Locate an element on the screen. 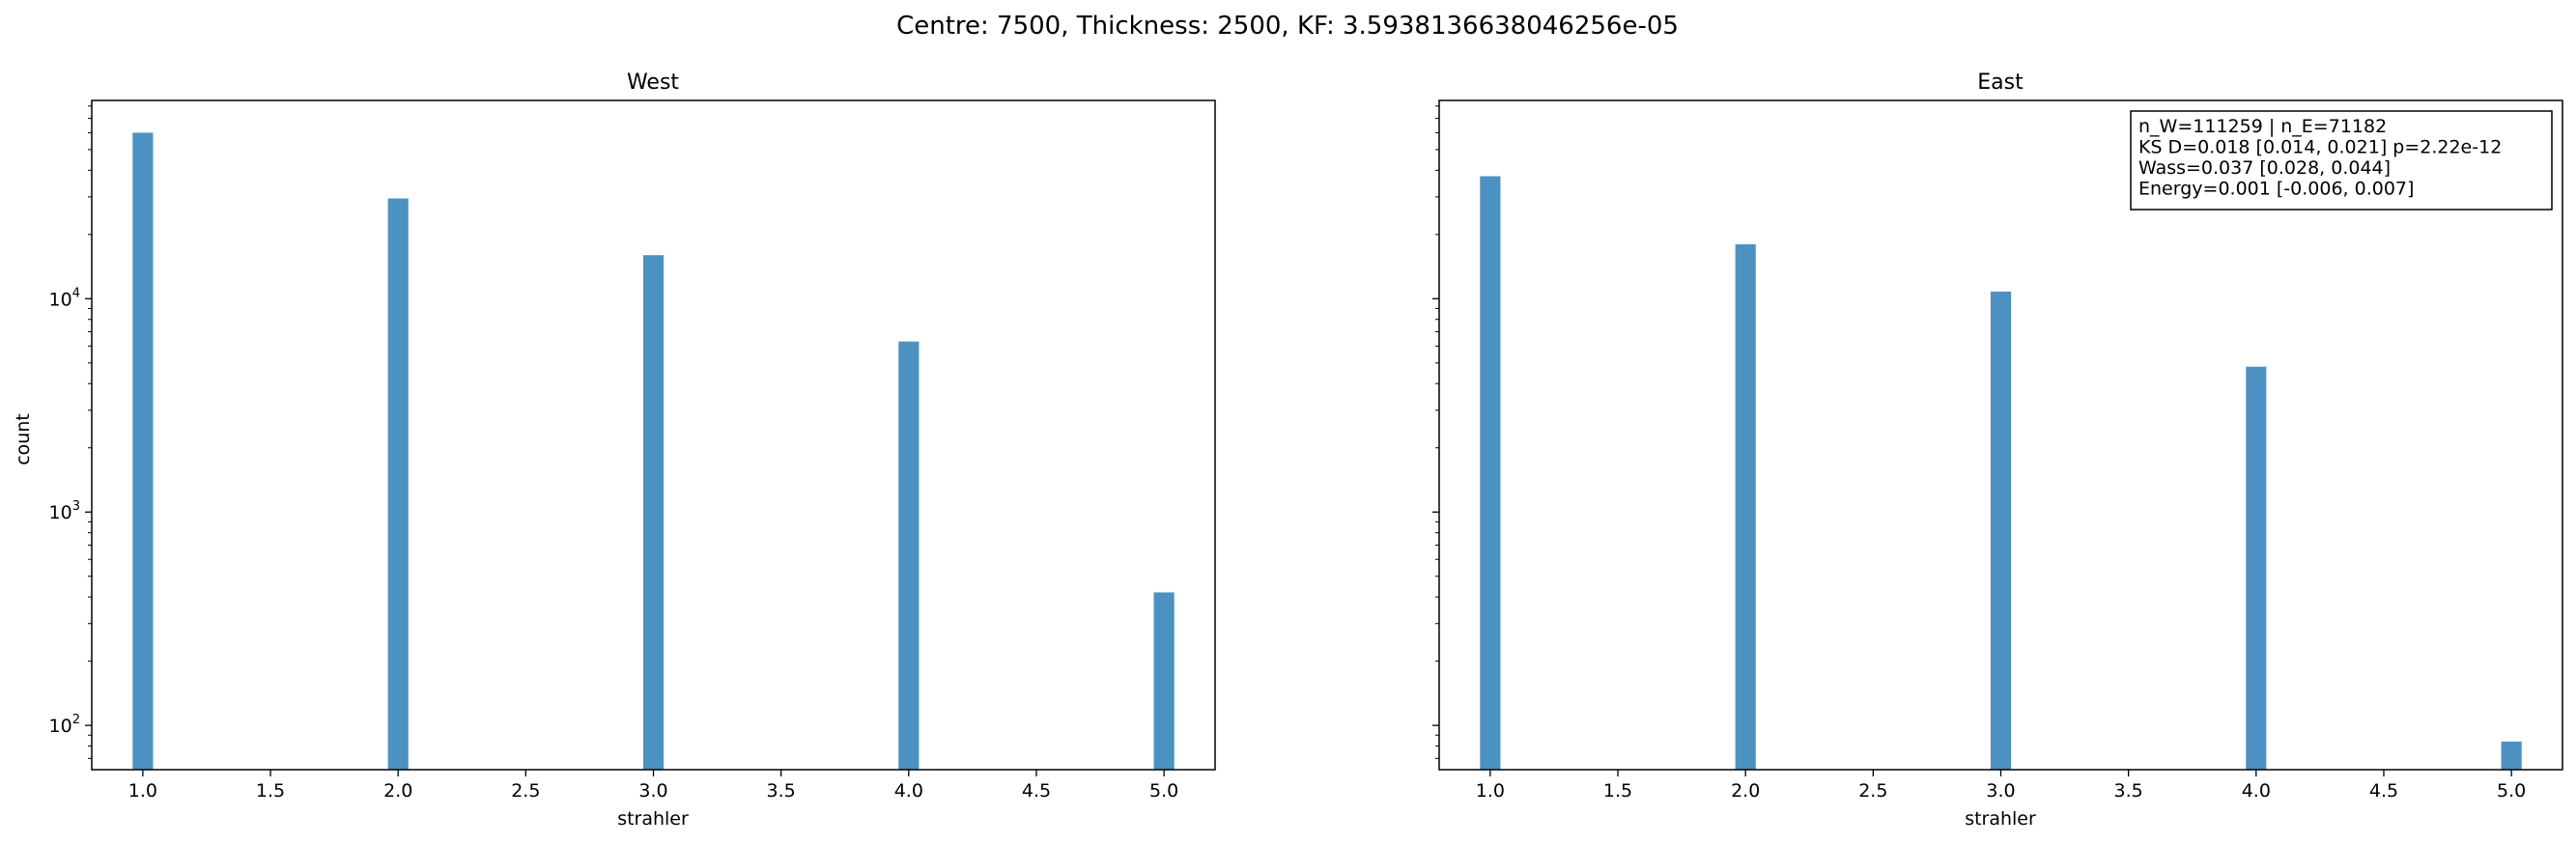  east-stats-line: n_W=111259 | n_E=71182 is located at coordinates (2262, 127).